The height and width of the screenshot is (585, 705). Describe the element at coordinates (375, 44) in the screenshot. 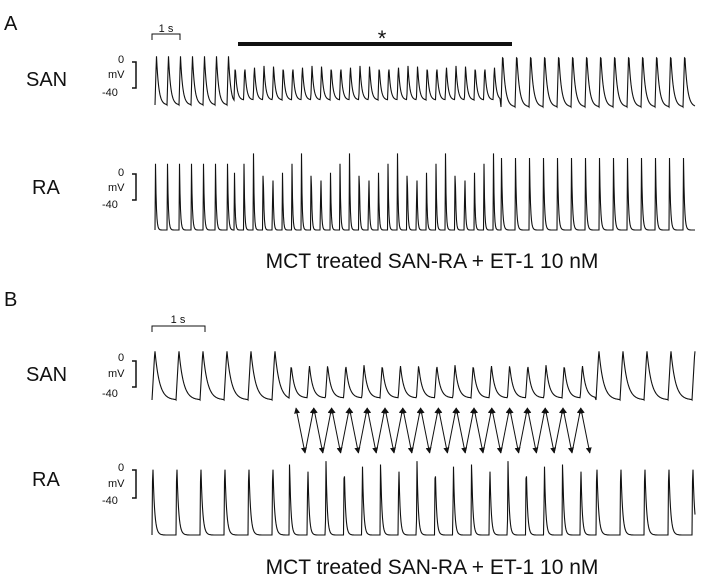

I see `event-bar` at that location.